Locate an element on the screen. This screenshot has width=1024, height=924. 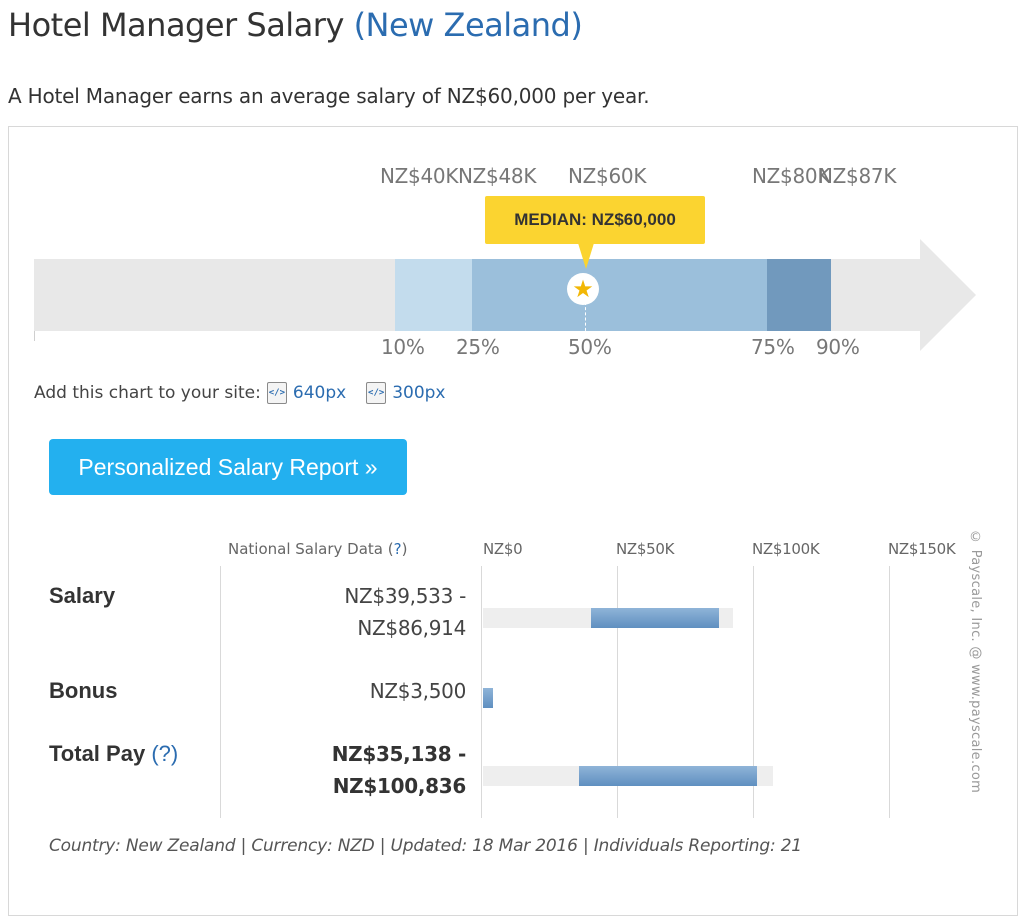
national-salary-header-close: ) is located at coordinates (404, 549).